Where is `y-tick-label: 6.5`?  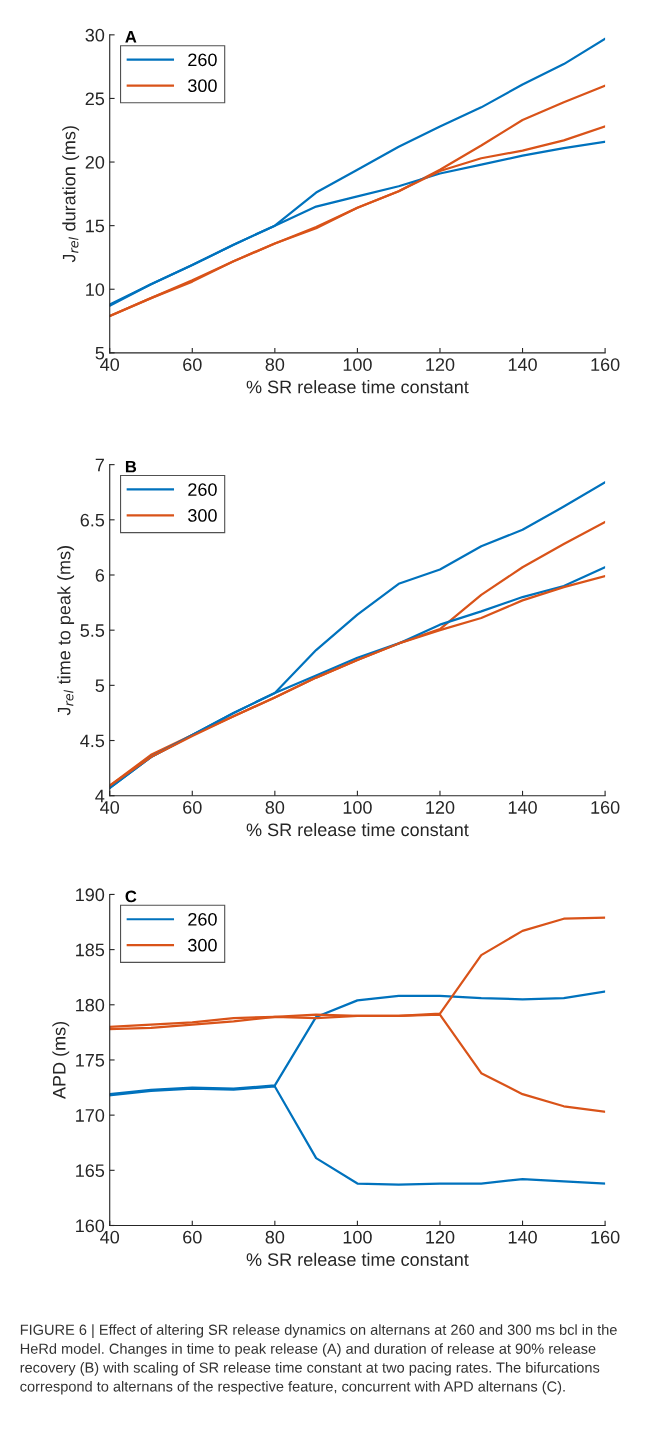 y-tick-label: 6.5 is located at coordinates (92, 520).